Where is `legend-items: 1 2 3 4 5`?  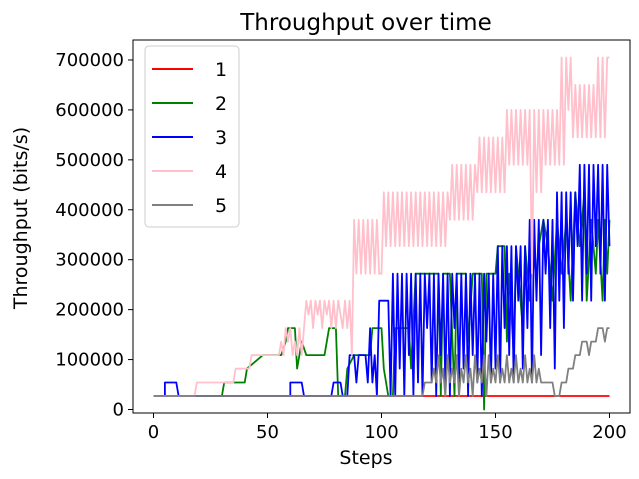 legend-items: 1 2 3 4 5 is located at coordinates (189, 138).